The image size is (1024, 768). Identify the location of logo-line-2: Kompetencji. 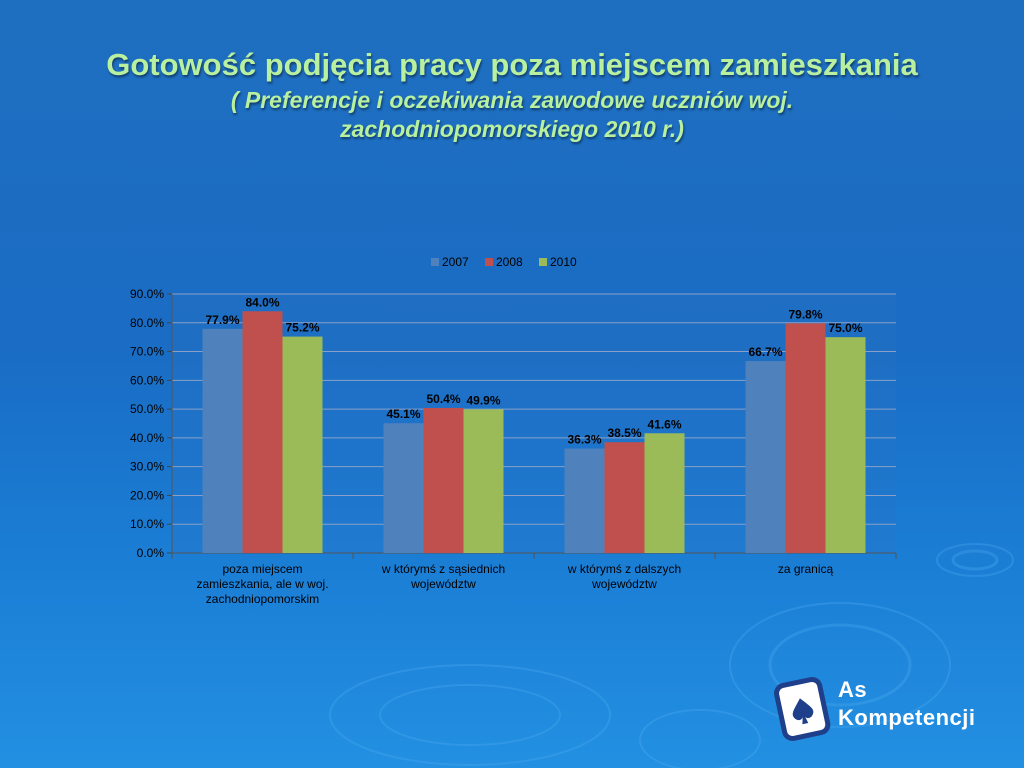
(907, 717).